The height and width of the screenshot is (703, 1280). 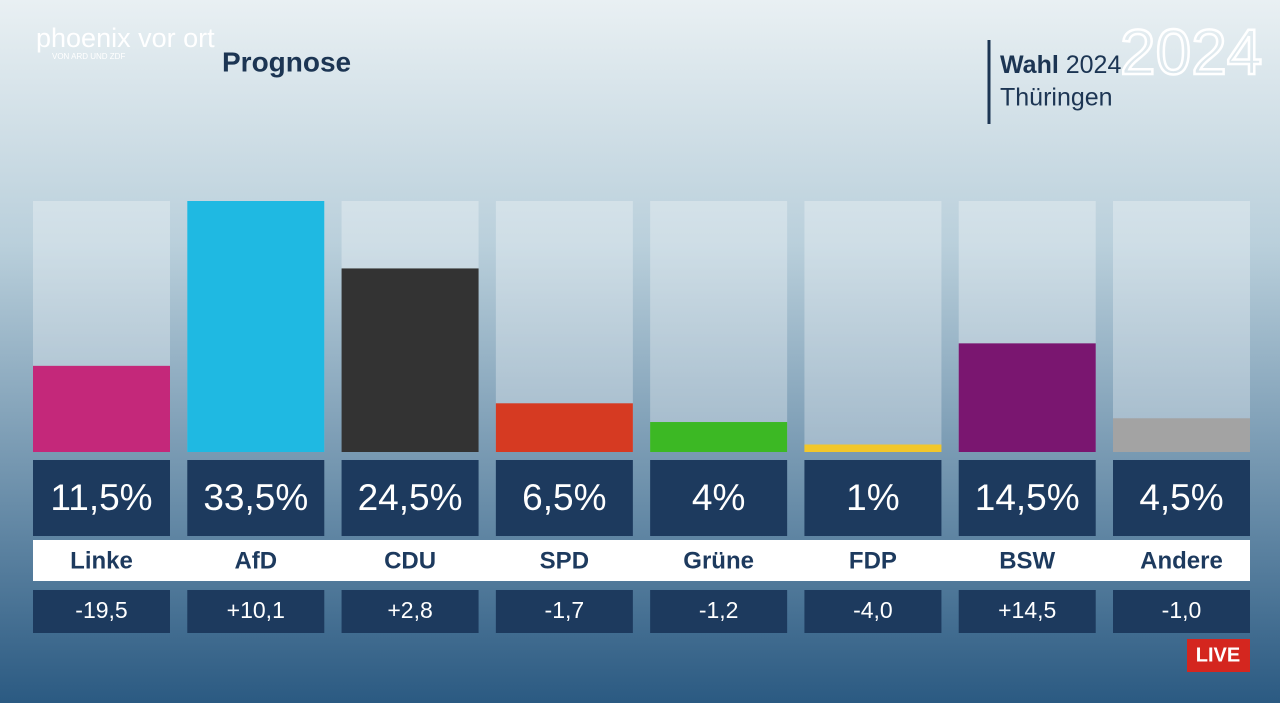 I want to click on x-tick-label: AfD, so click(x=255, y=560).